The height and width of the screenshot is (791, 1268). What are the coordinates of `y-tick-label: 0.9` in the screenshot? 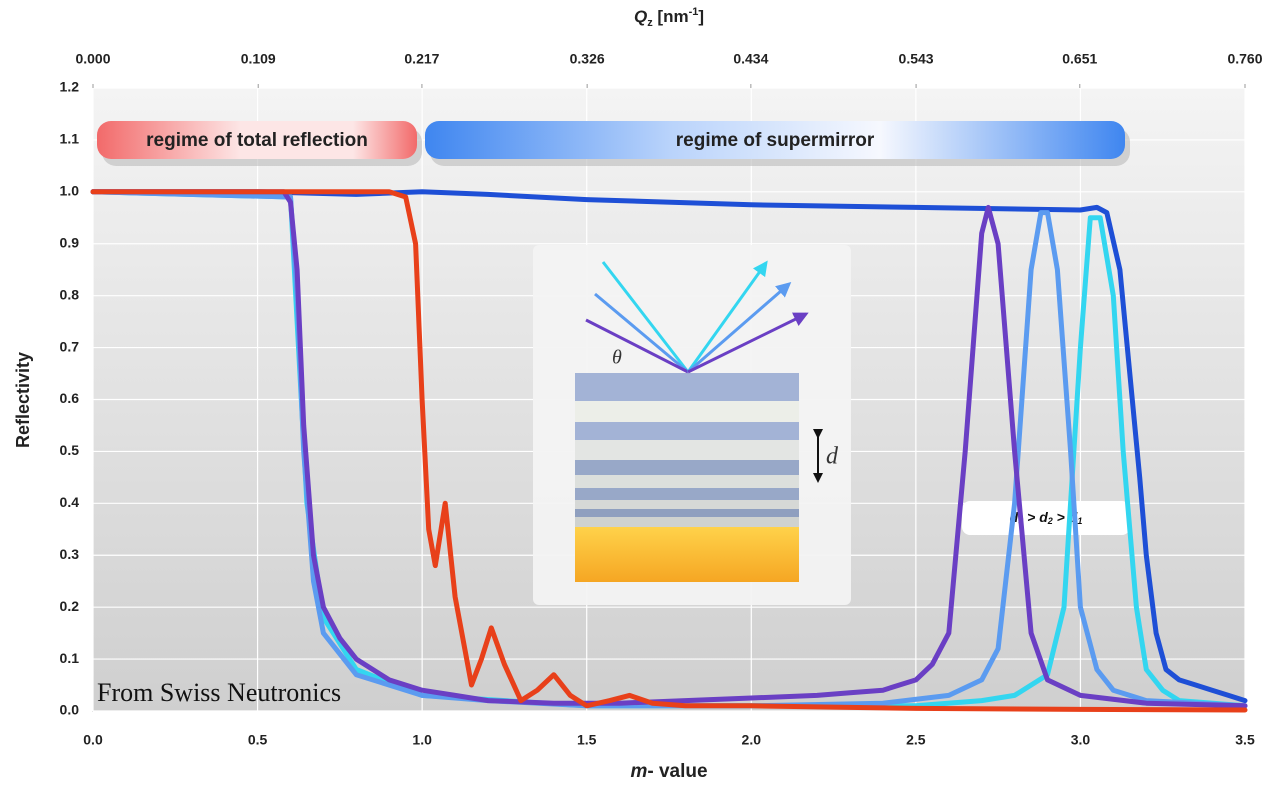 It's located at (70, 242).